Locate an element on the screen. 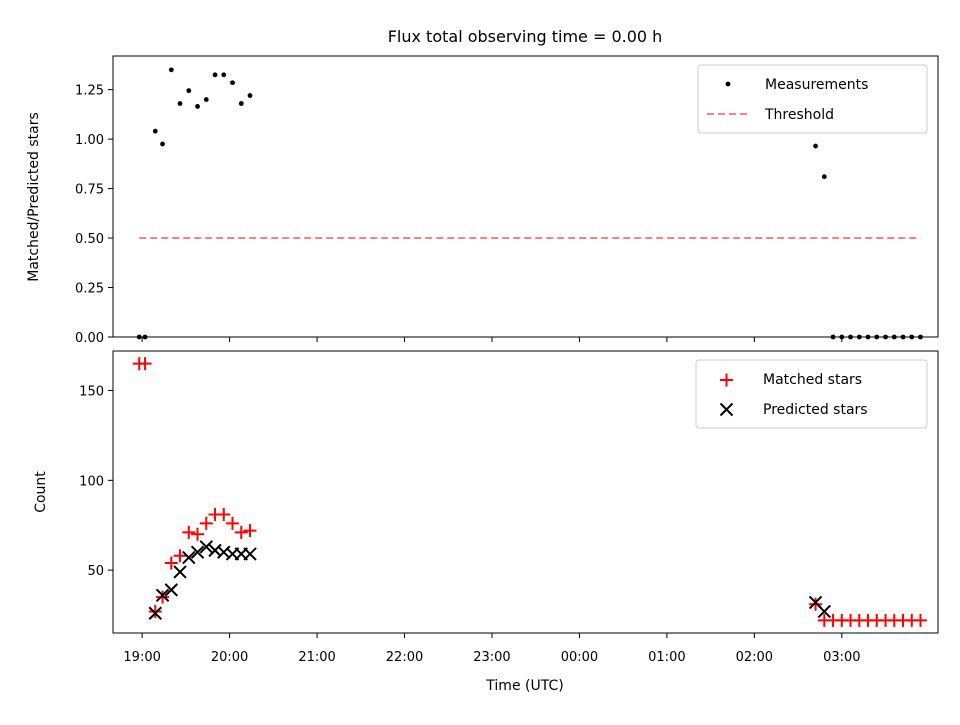  top-y-tick-label: 0.25 is located at coordinates (89, 289).